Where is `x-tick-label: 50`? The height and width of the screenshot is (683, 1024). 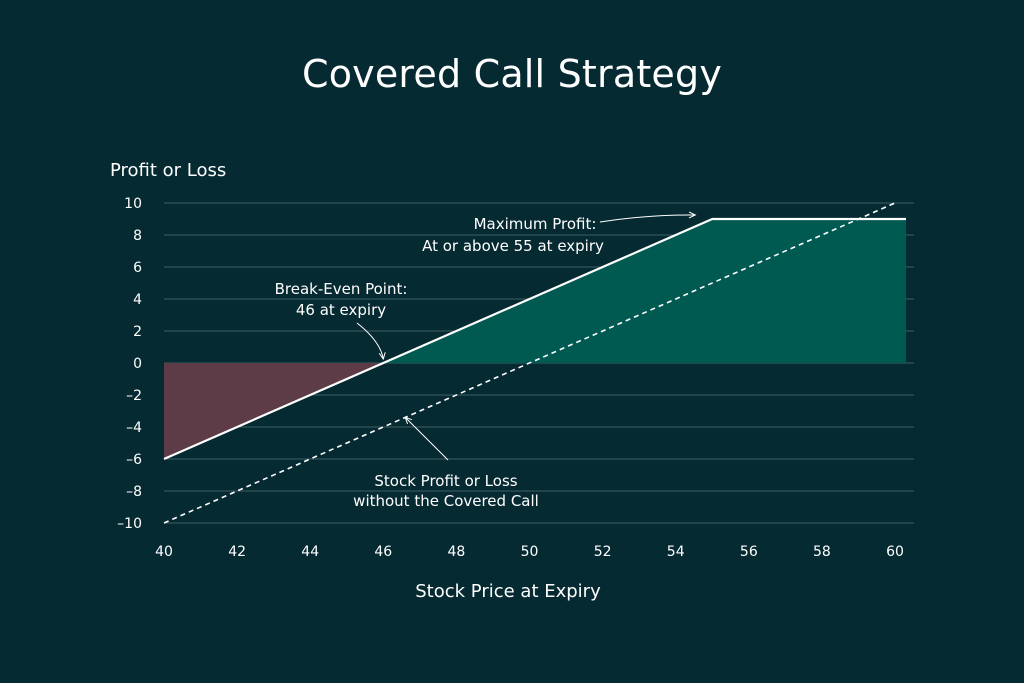 x-tick-label: 50 is located at coordinates (530, 552).